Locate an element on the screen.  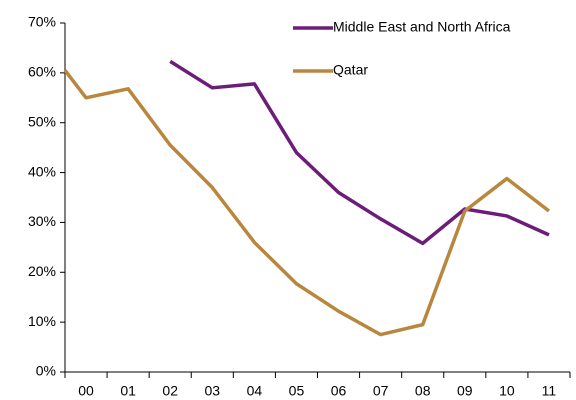
y-tick-label: 70% is located at coordinates (42, 22).